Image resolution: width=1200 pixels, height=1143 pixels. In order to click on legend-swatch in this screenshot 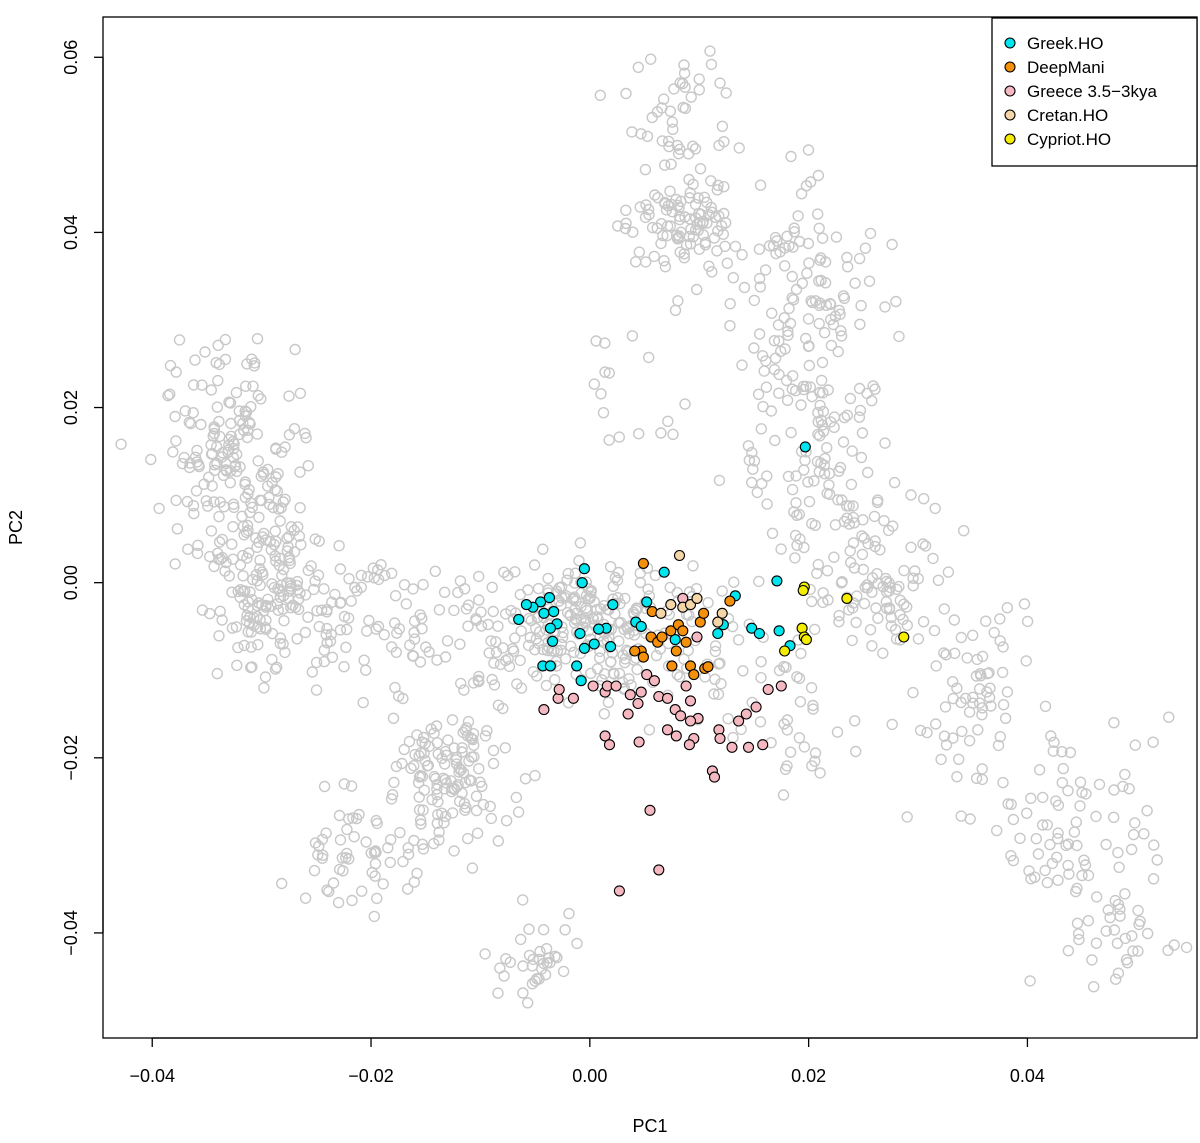, I will do `click(1010, 91)`.